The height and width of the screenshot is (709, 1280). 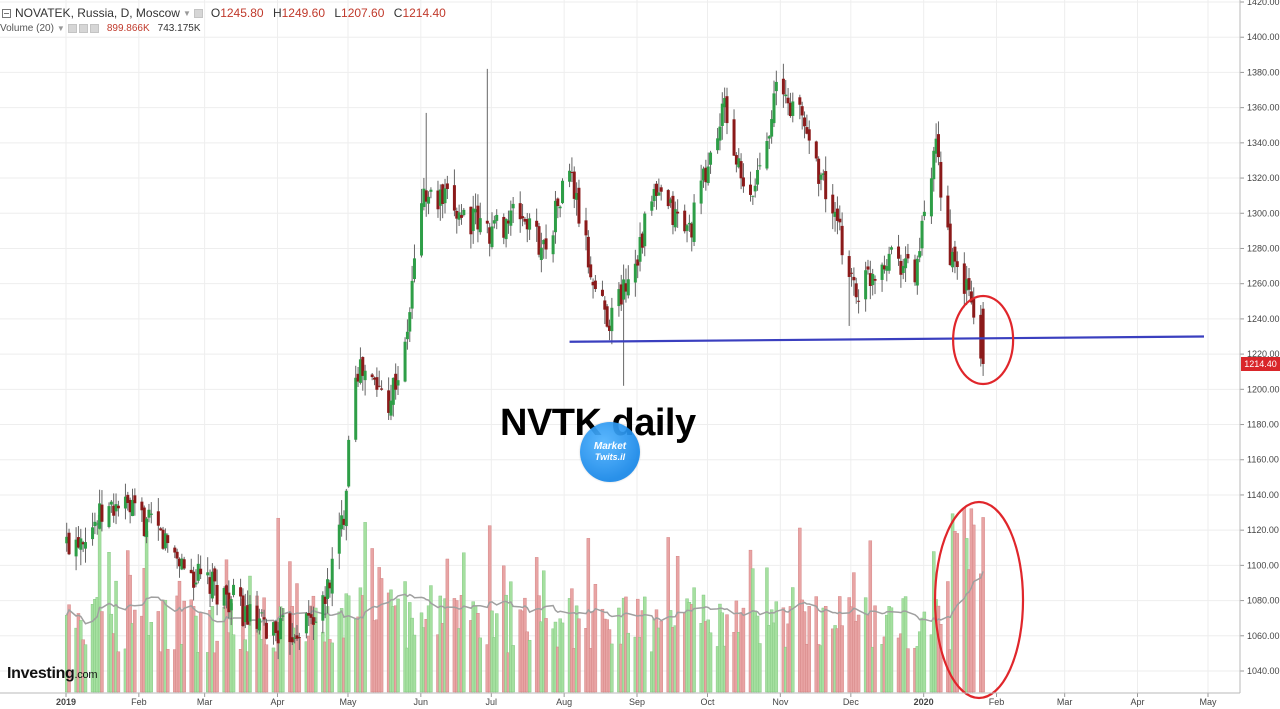 What do you see at coordinates (277, 702) in the screenshot?
I see `x-tick-label: Apr` at bounding box center [277, 702].